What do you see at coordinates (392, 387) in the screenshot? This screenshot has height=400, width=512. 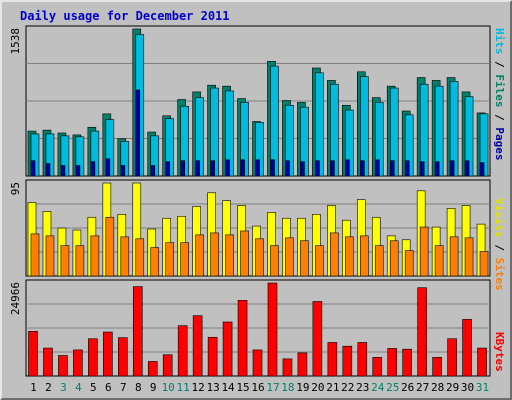 I see `day-label: 25` at bounding box center [392, 387].